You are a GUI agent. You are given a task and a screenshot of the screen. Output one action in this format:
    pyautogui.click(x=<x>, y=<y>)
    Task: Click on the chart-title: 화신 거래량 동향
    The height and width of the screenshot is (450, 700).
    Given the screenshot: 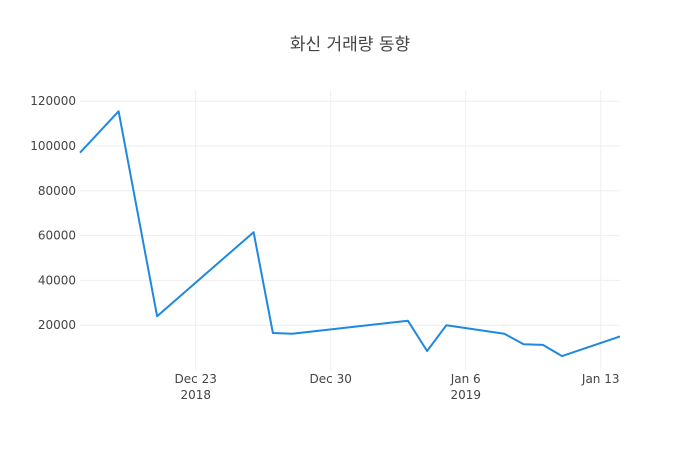 What is the action you would take?
    pyautogui.click(x=350, y=45)
    